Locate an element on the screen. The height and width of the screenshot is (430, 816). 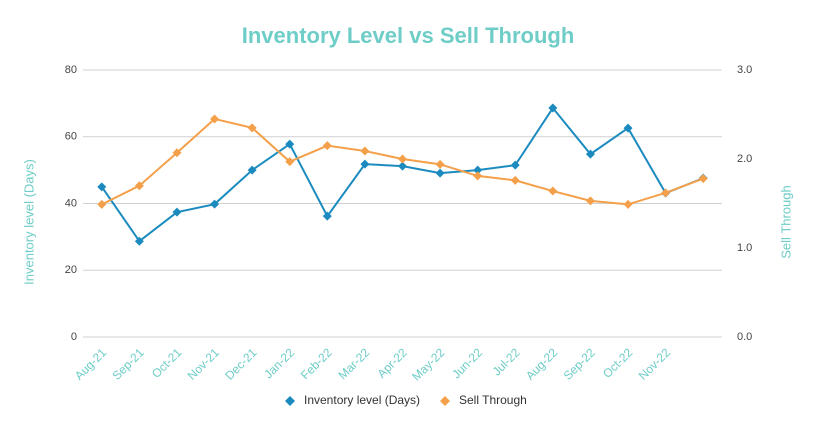
y2-tick-label: 3.0 is located at coordinates (744, 70).